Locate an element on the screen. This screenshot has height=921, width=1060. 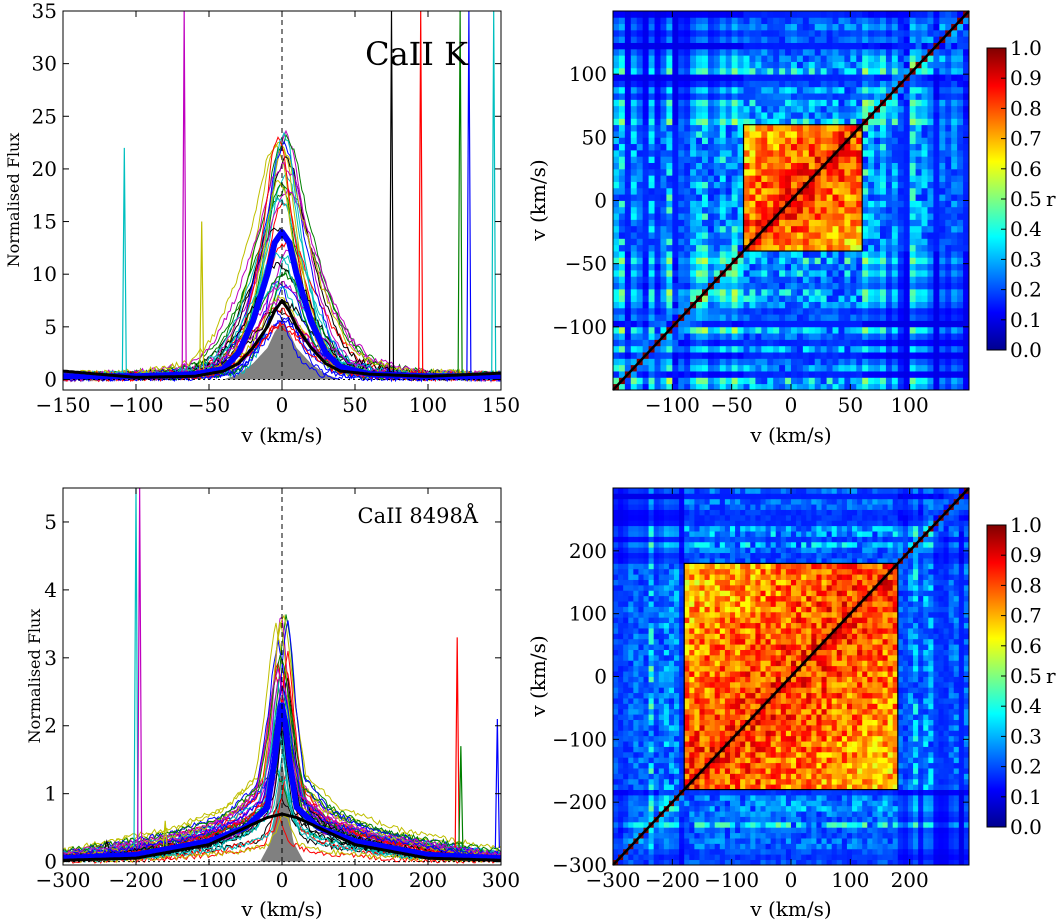
caii-k-heatmap-core-contour is located at coordinates (802, 188).